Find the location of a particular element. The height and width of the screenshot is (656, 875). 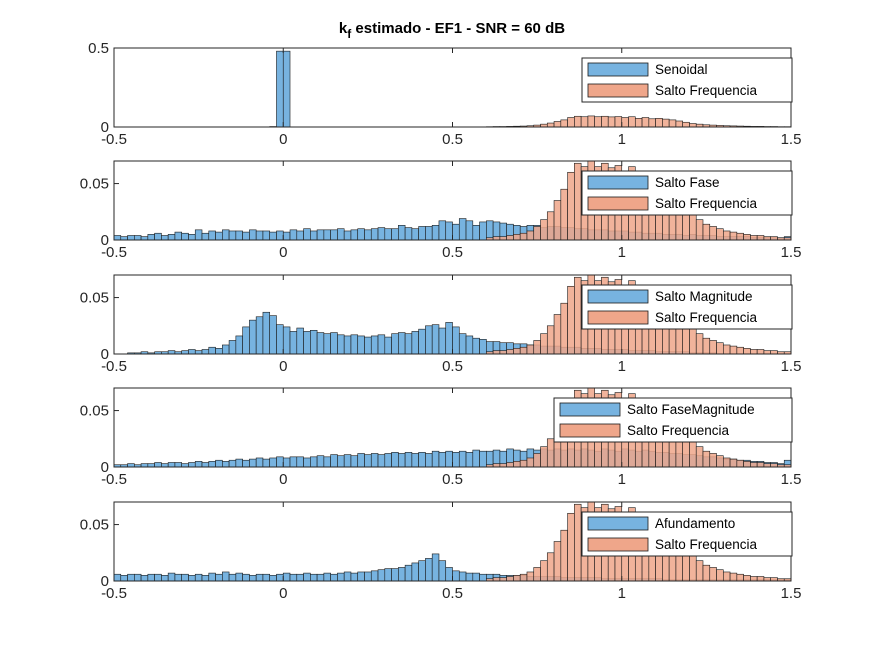

y-tick-label: 0 is located at coordinates (105, 240).